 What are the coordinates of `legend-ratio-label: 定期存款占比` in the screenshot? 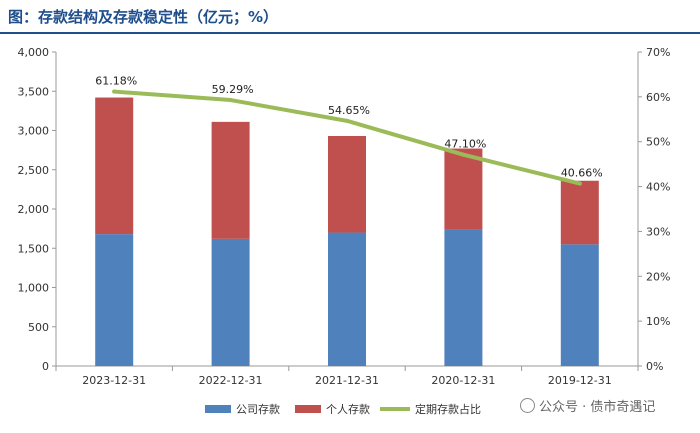 It's located at (448, 409).